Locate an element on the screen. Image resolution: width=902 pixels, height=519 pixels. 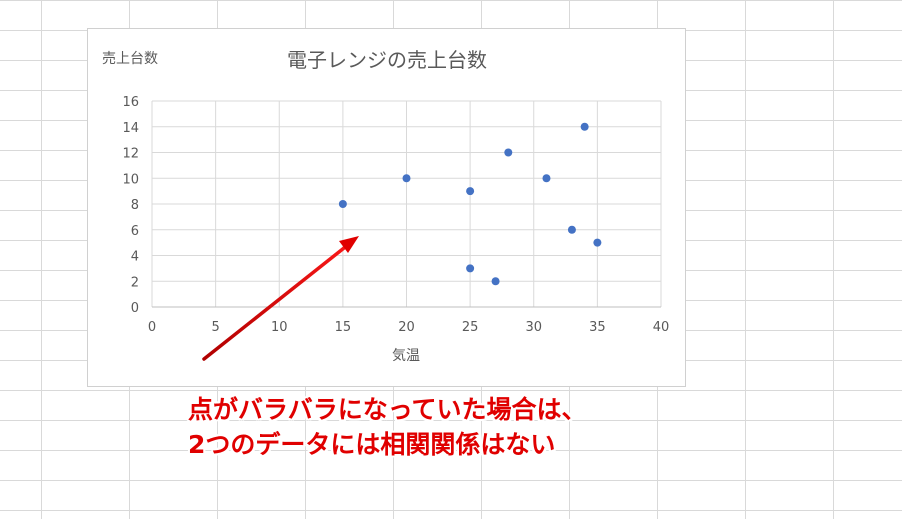
y-tick-label: 6 is located at coordinates (135, 231).